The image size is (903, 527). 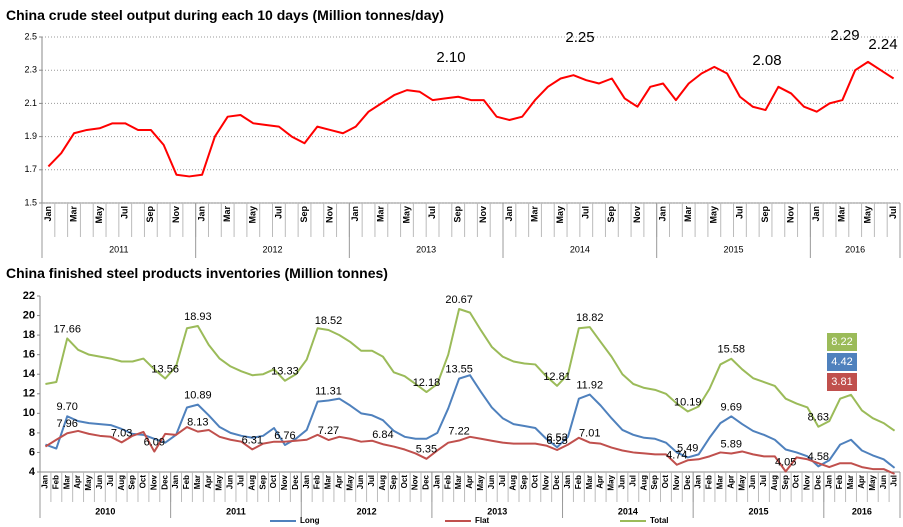 I want to click on annotation: 2.25, so click(x=579, y=37).